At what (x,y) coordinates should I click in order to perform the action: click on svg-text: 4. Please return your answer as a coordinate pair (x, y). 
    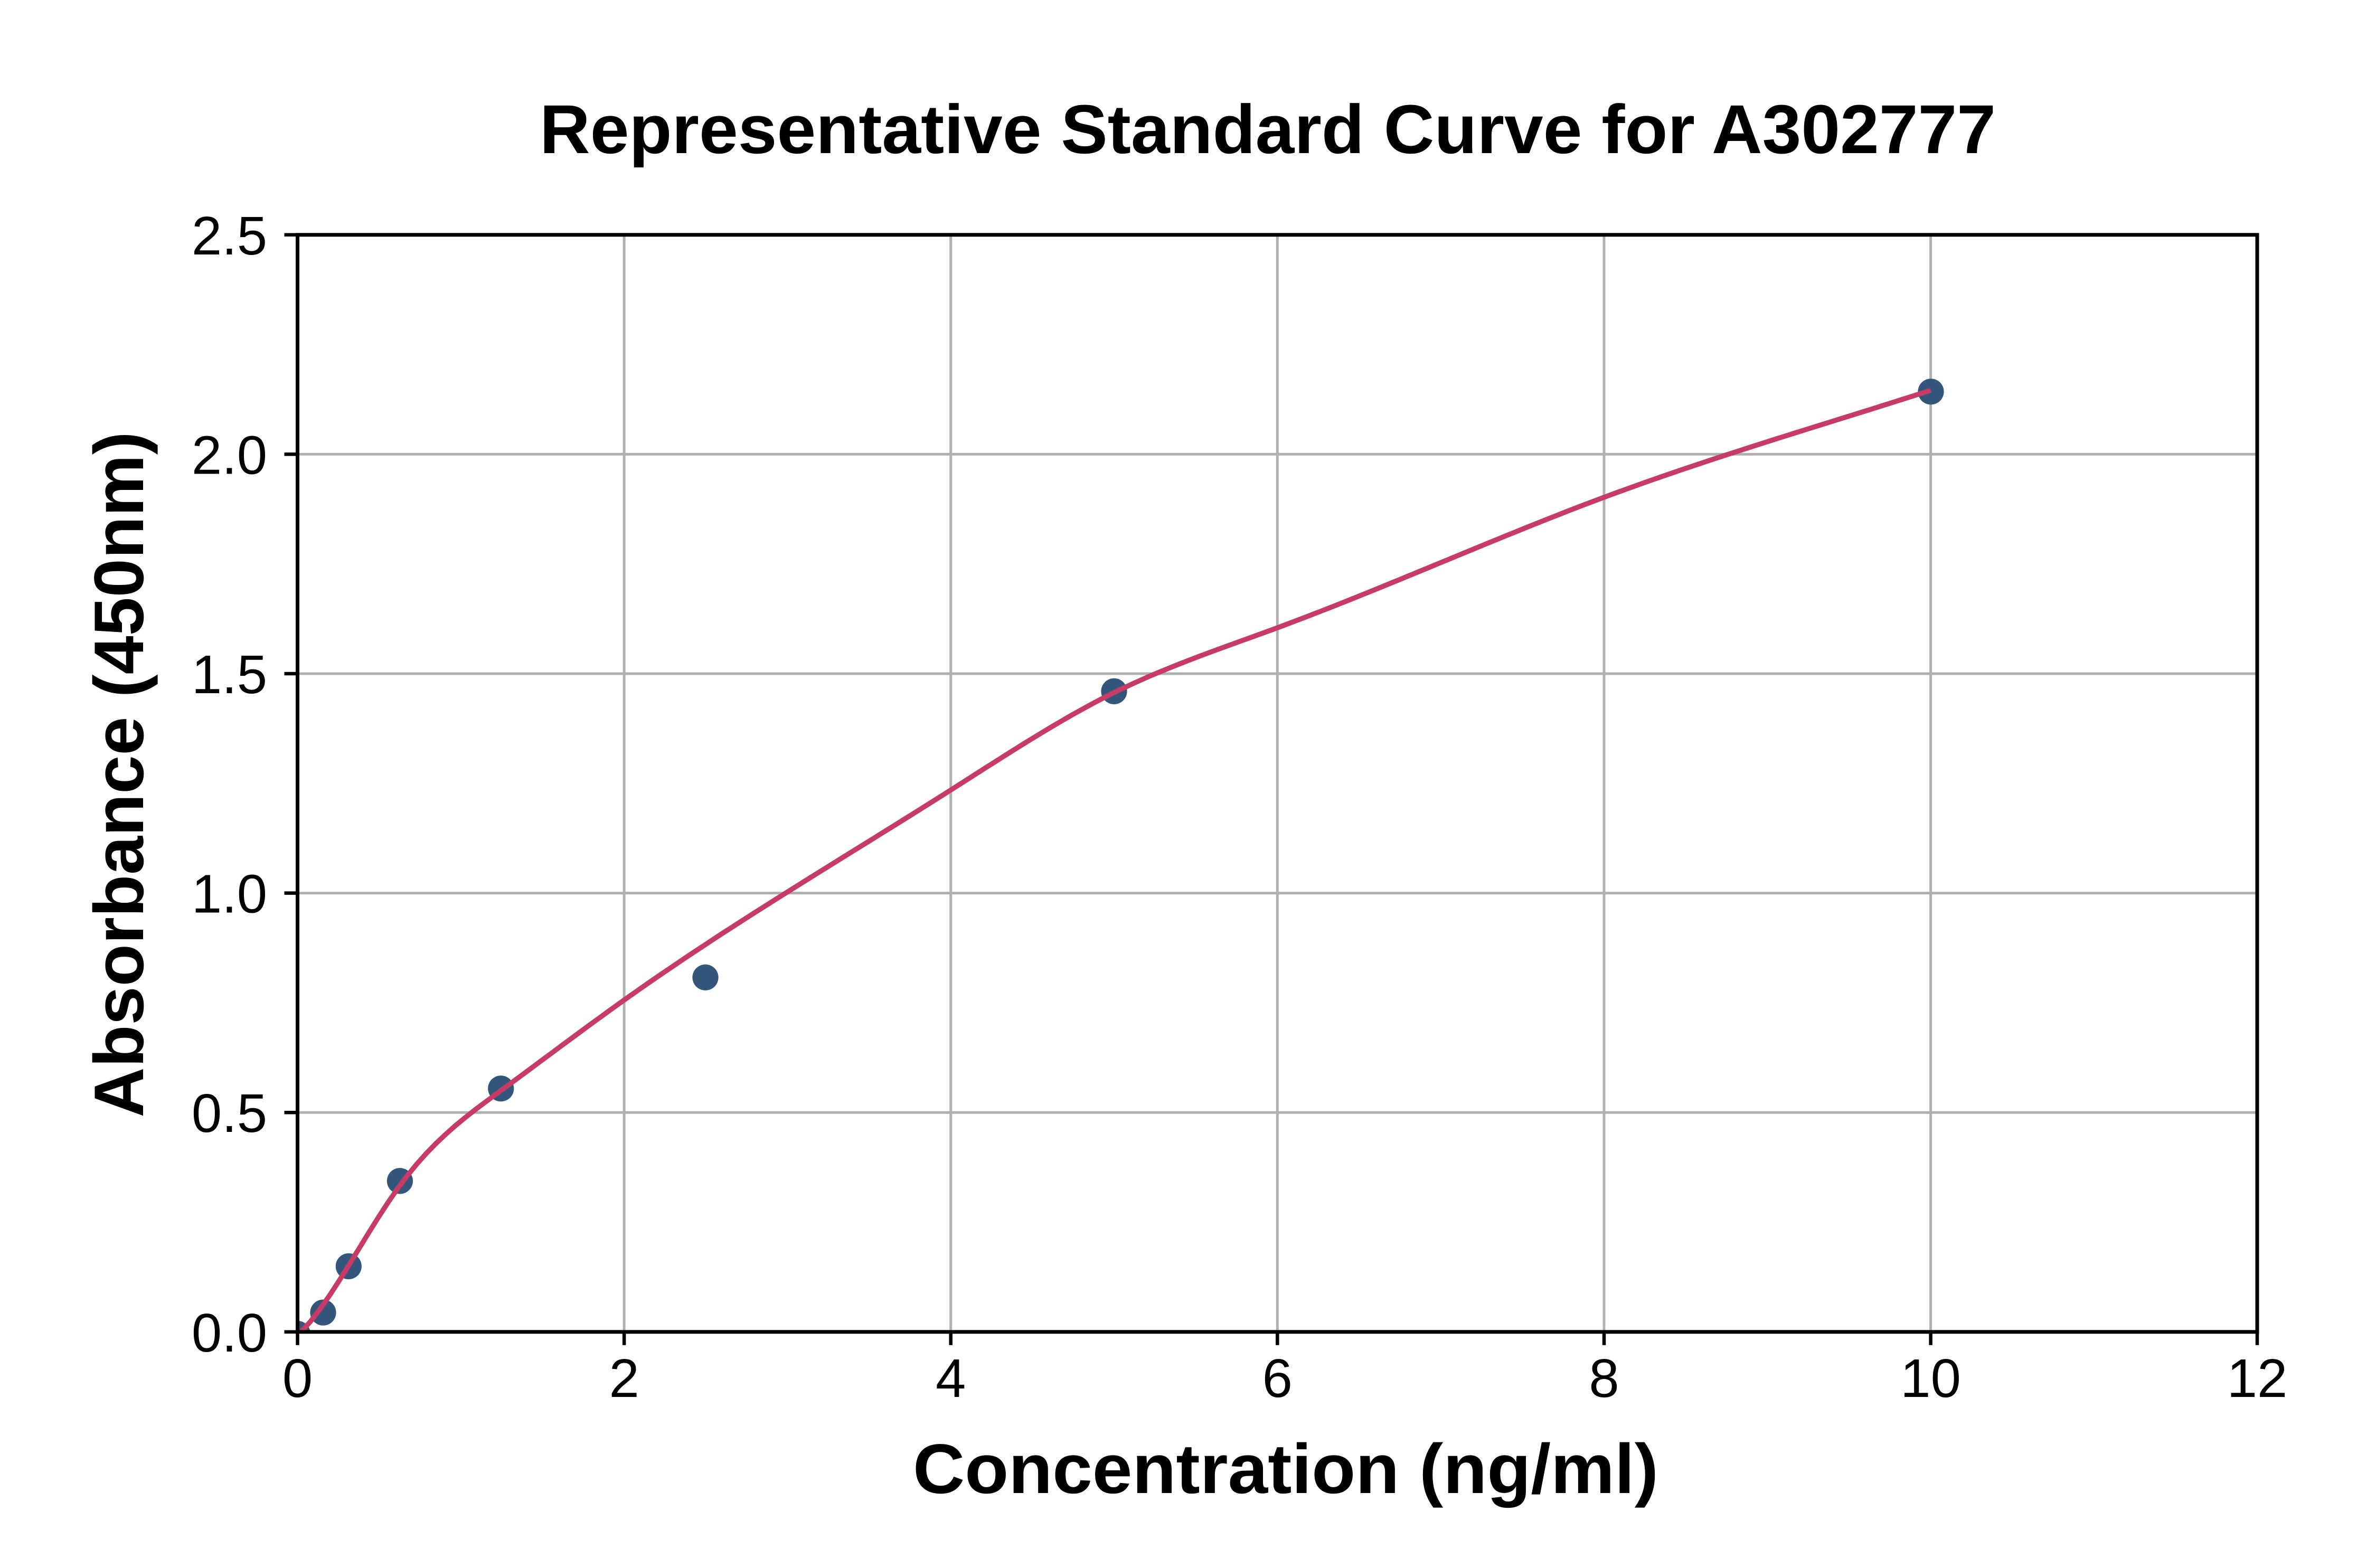
    Looking at the image, I should click on (951, 1379).